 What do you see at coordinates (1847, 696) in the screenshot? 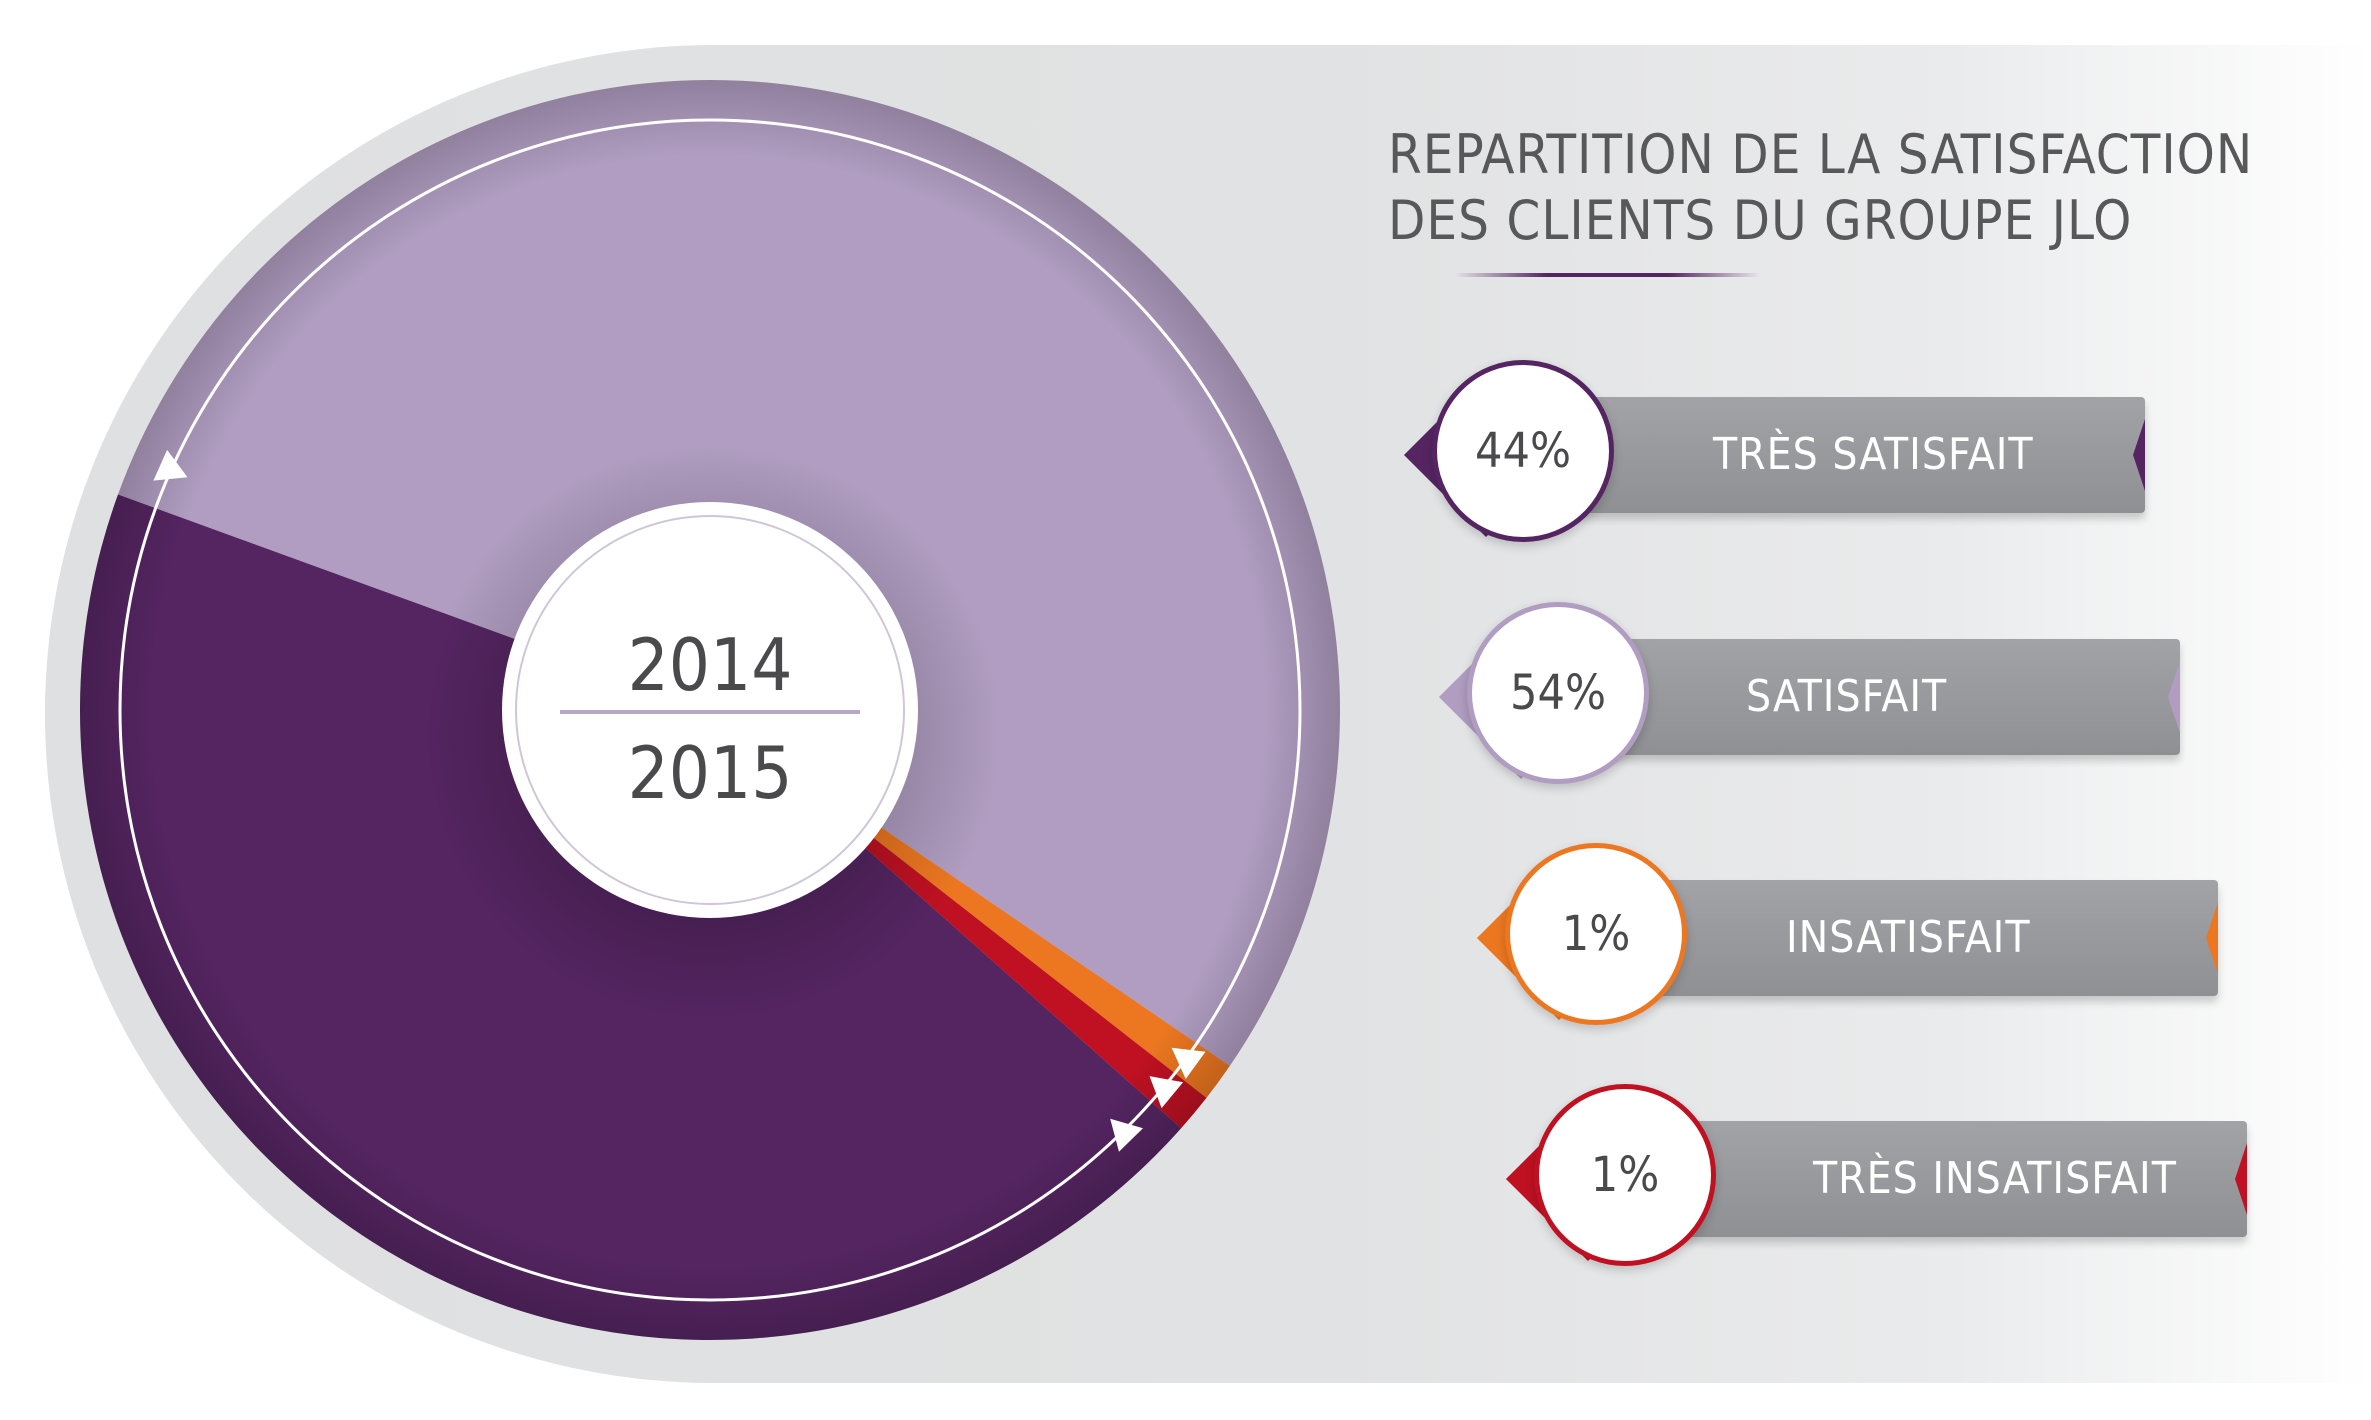
I see `legend-label: SATISFAIT` at bounding box center [1847, 696].